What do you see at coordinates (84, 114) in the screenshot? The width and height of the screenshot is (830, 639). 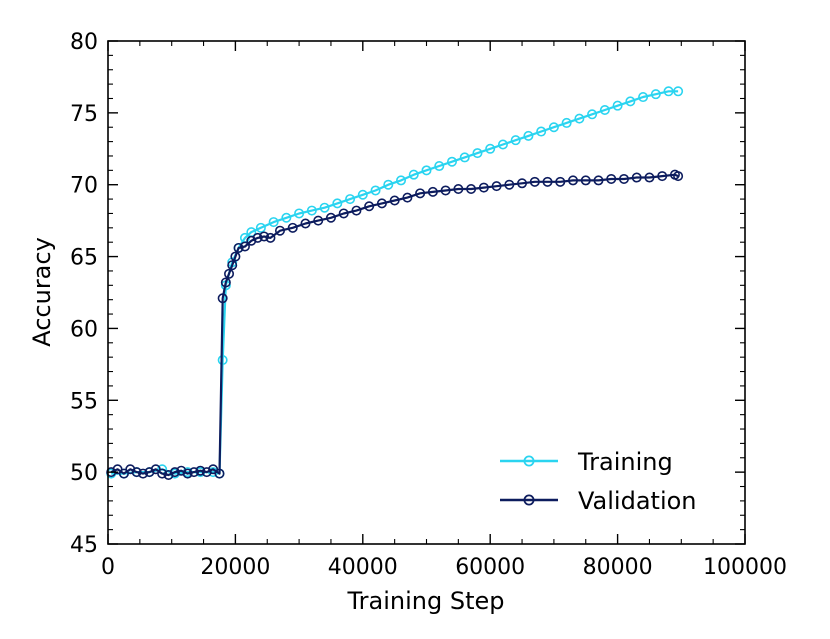 I see `y-tick-label: 75` at bounding box center [84, 114].